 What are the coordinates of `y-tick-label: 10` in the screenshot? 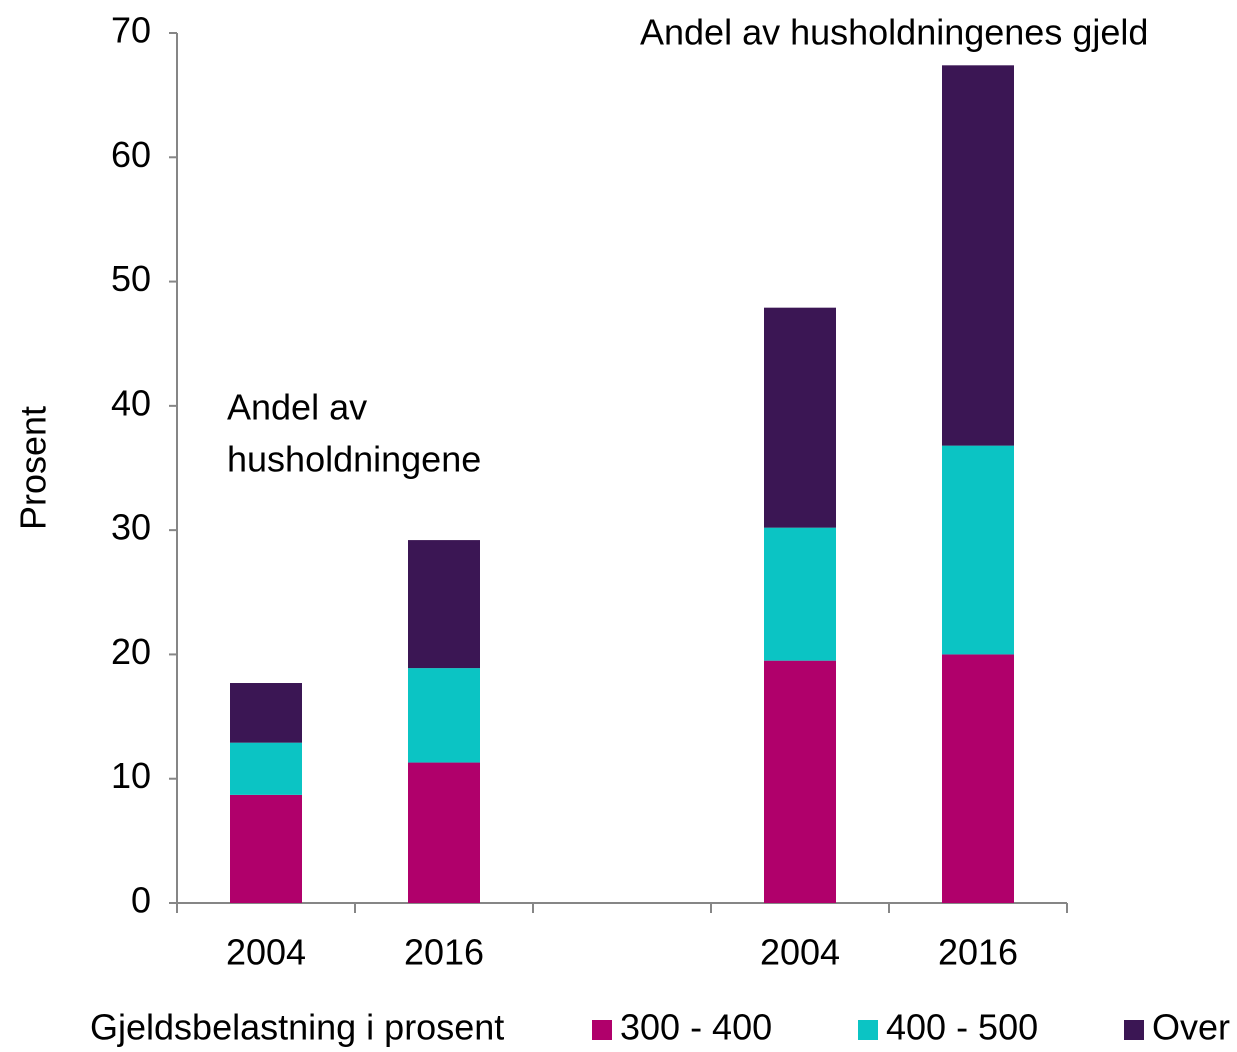 It's located at (131, 775).